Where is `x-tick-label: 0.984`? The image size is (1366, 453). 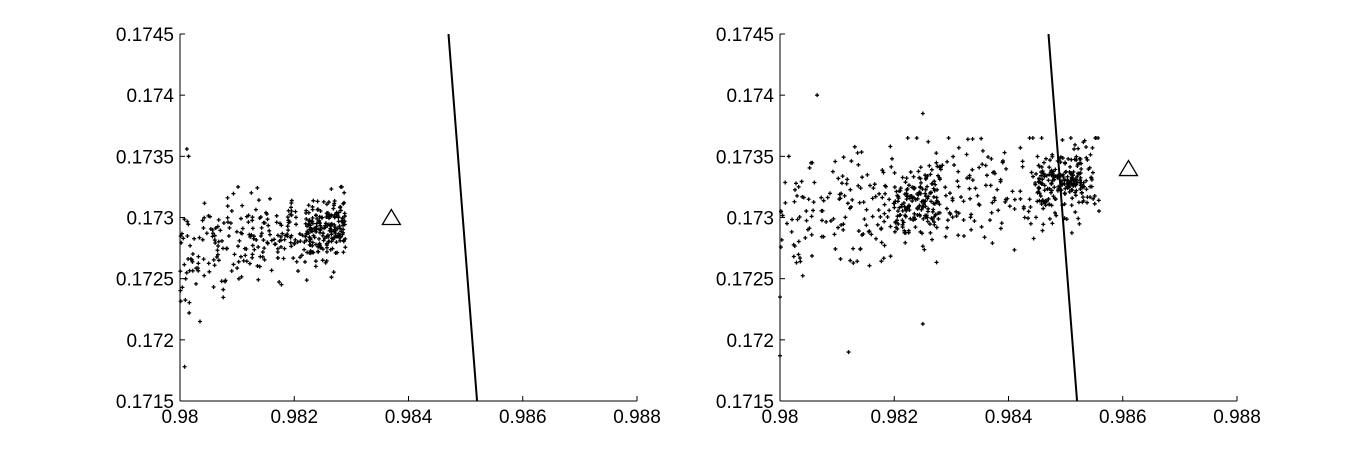 x-tick-label: 0.984 is located at coordinates (1009, 417).